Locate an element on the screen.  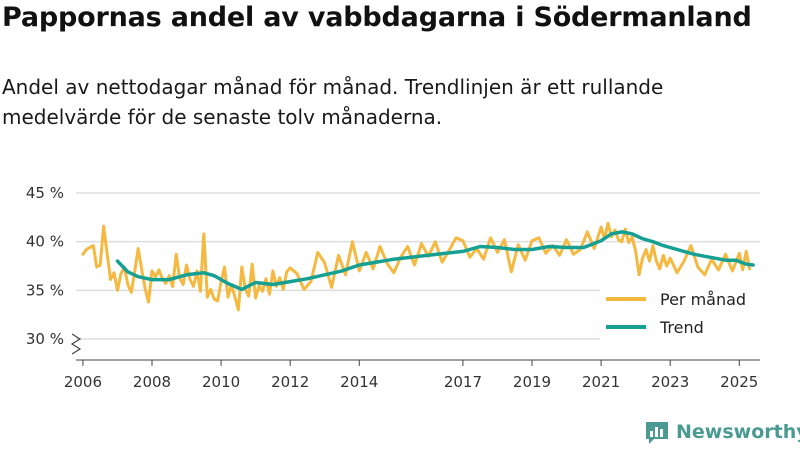
newsworthy-logo: Newsworthy is located at coordinates (722, 432).